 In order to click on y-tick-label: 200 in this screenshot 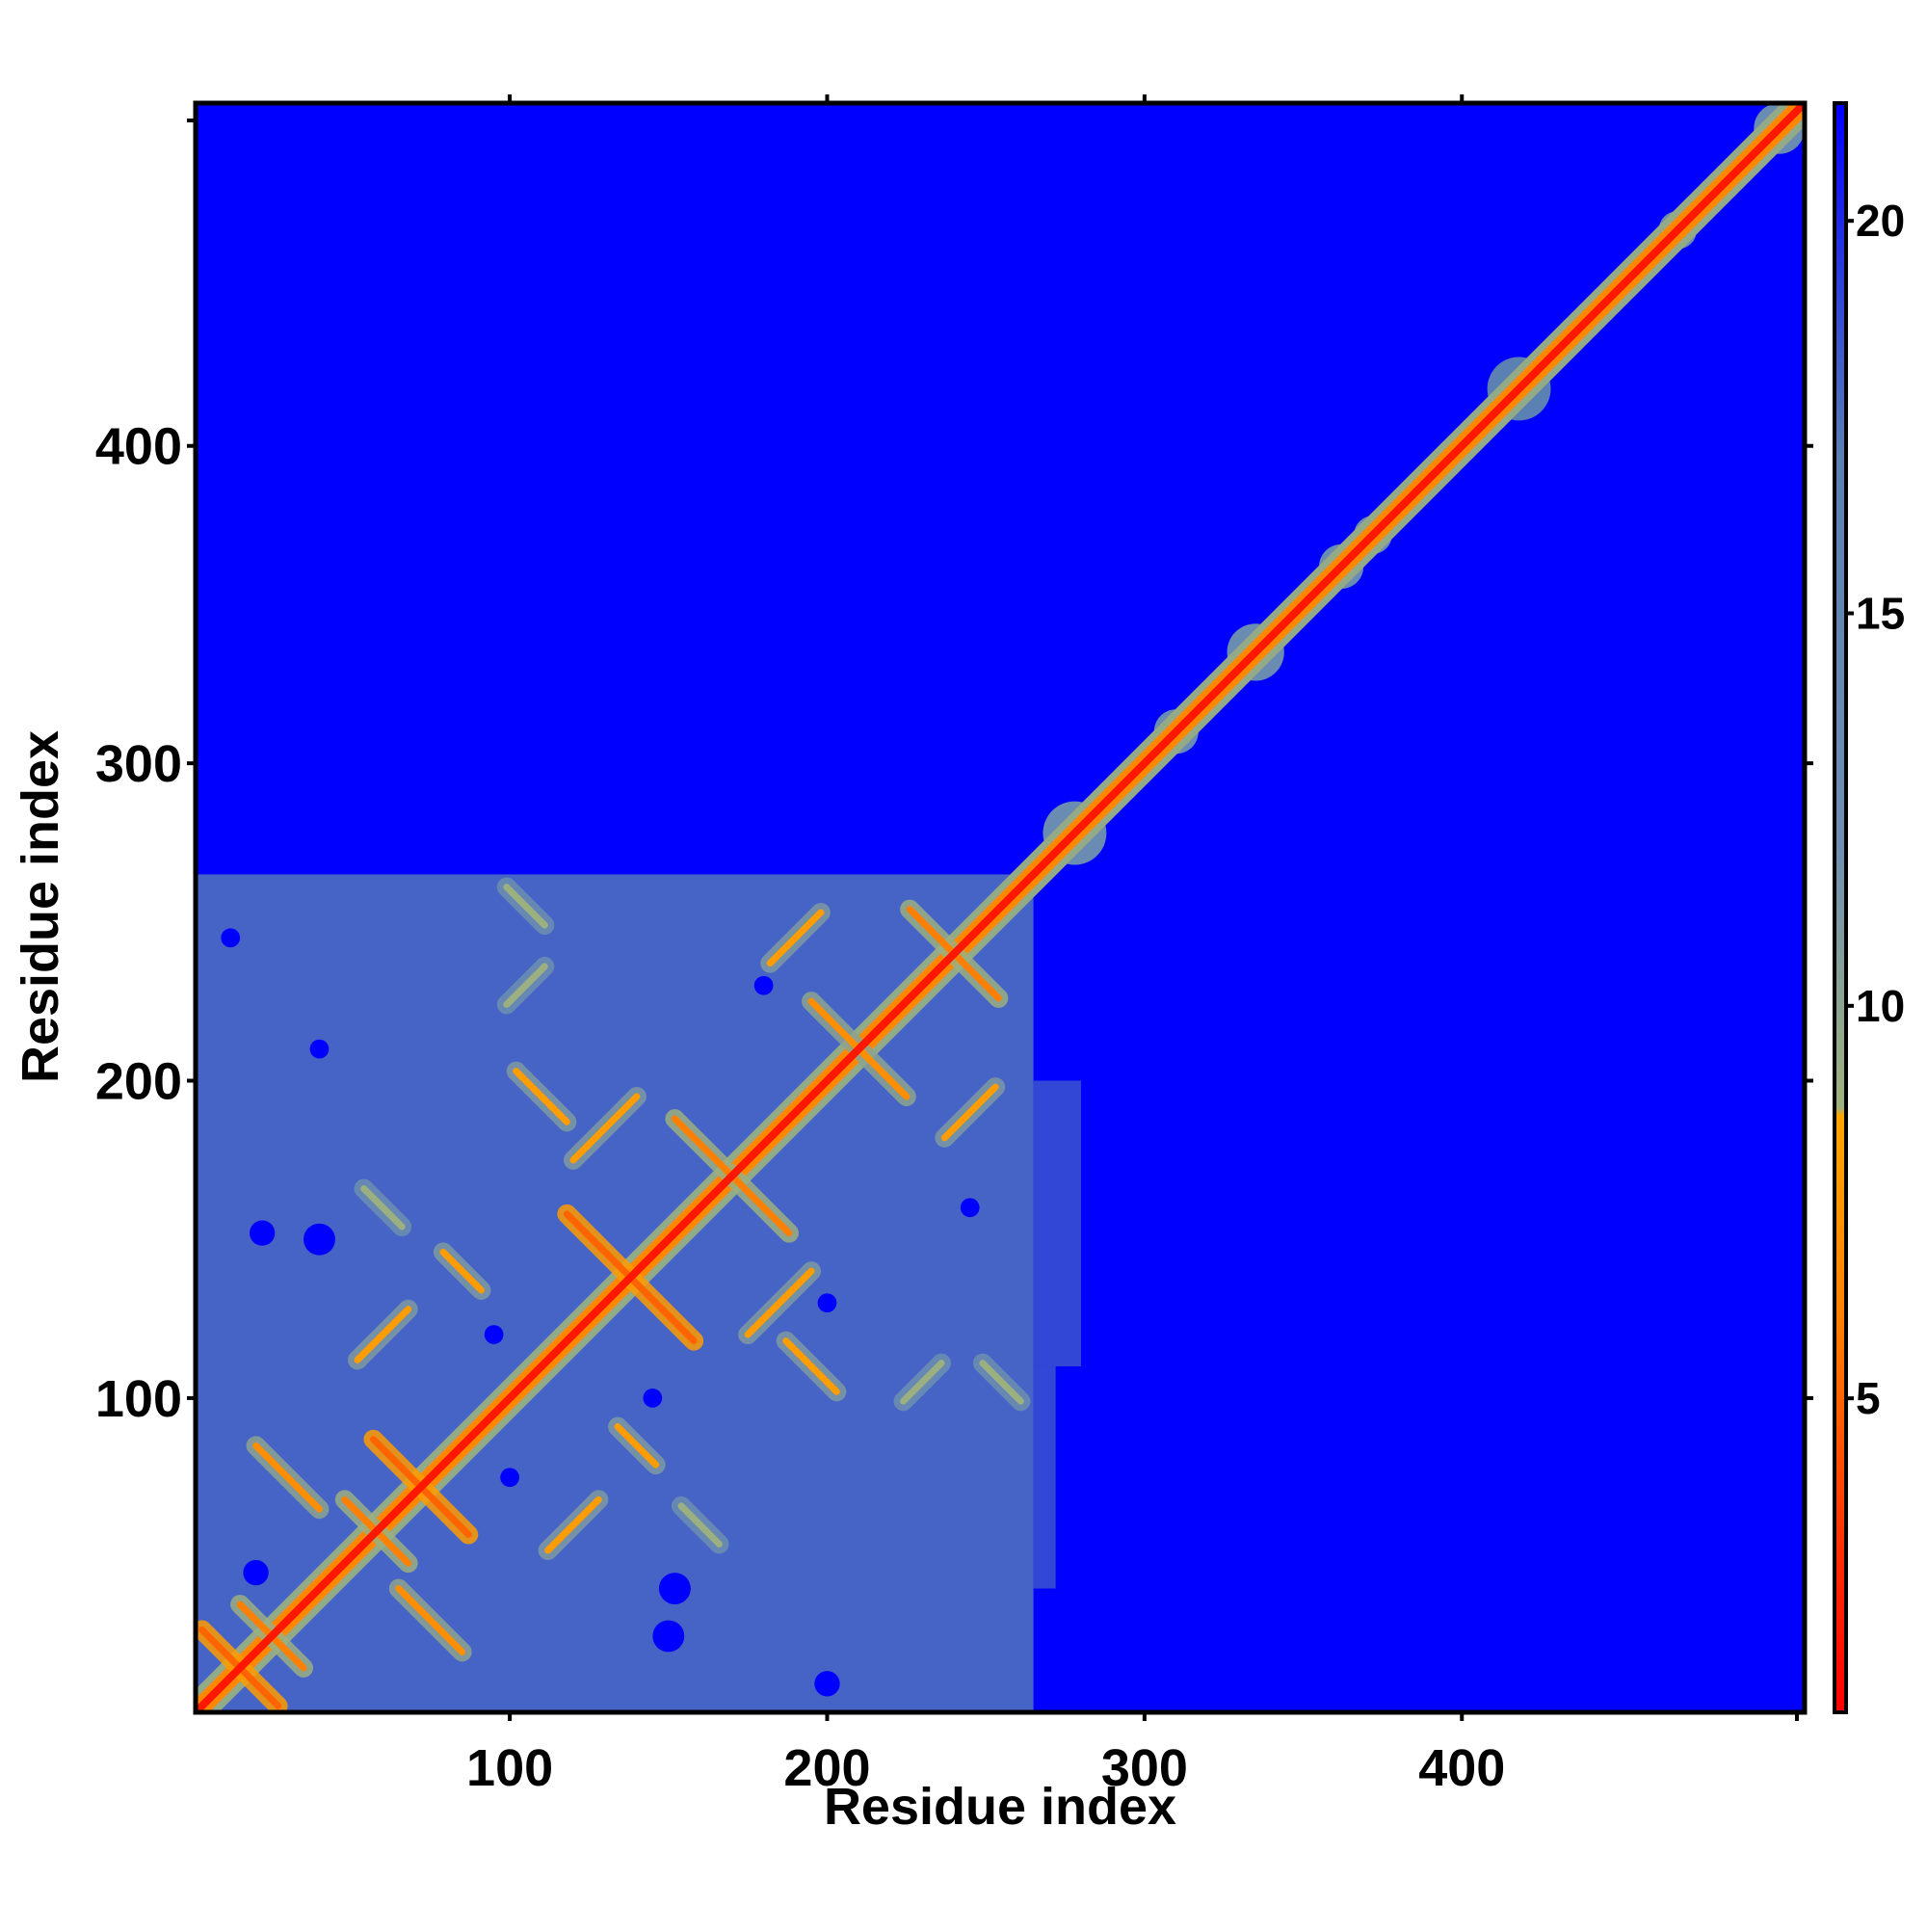, I will do `click(138, 1082)`.